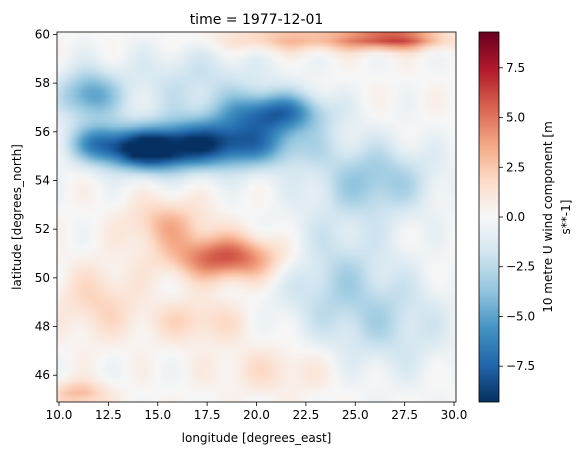  What do you see at coordinates (42, 229) in the screenshot?
I see `y-tick-label: 52` at bounding box center [42, 229].